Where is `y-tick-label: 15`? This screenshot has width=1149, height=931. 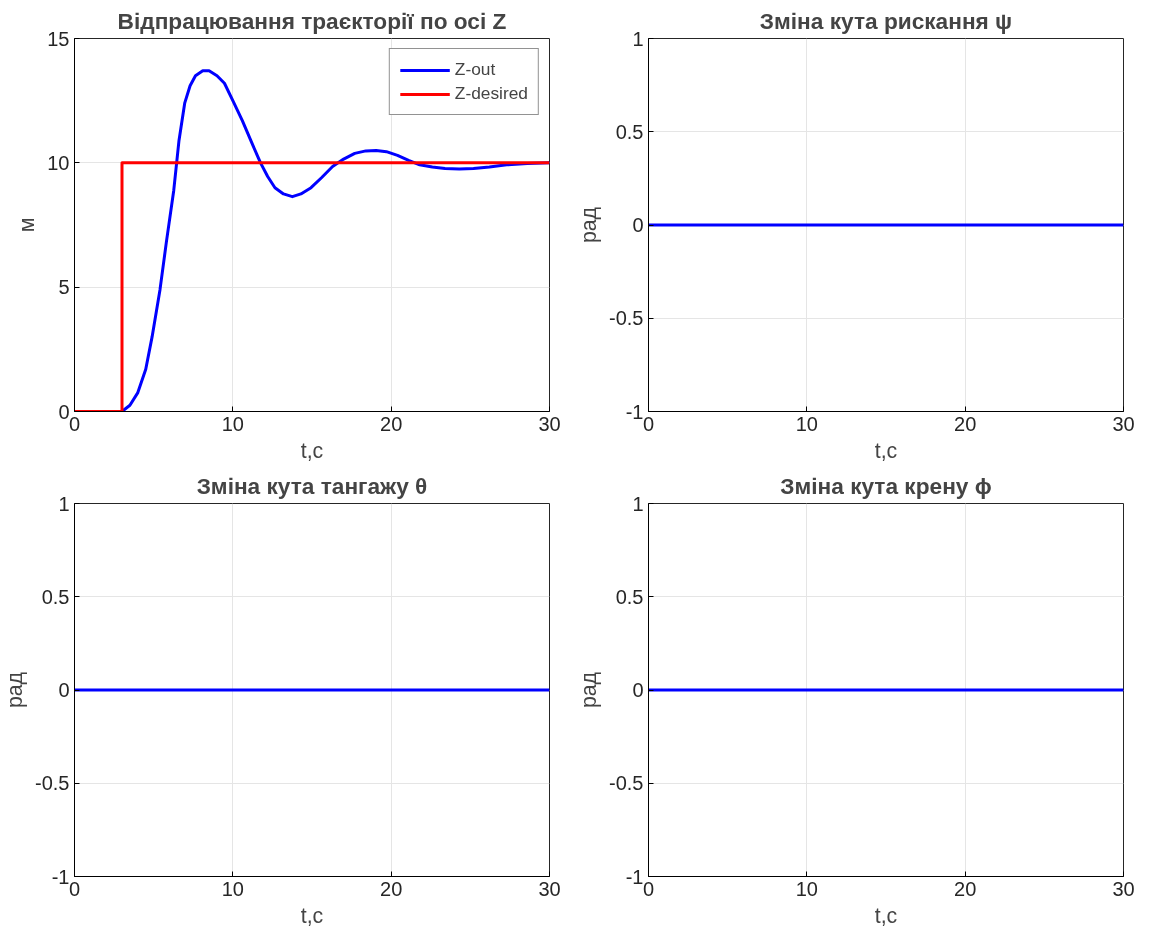 y-tick-label: 15 is located at coordinates (58, 38).